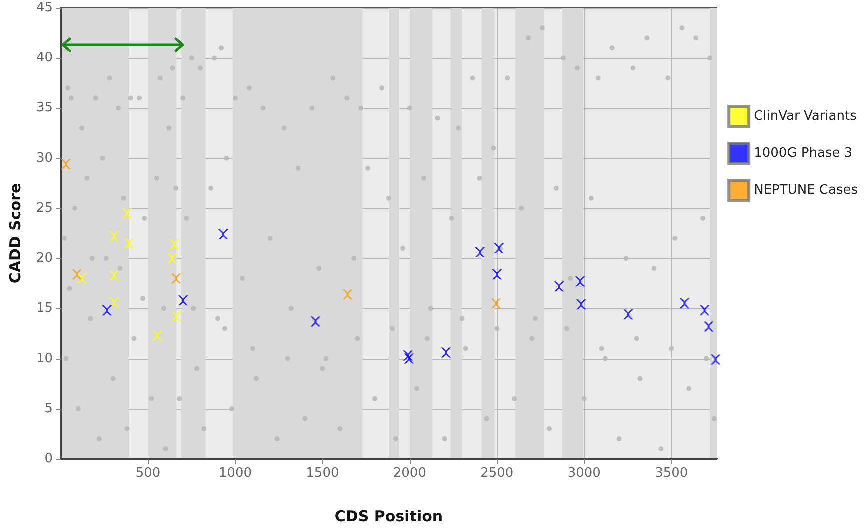 The image size is (867, 529). Describe the element at coordinates (806, 116) in the screenshot. I see `legend-label: ClinVar Variants` at that location.